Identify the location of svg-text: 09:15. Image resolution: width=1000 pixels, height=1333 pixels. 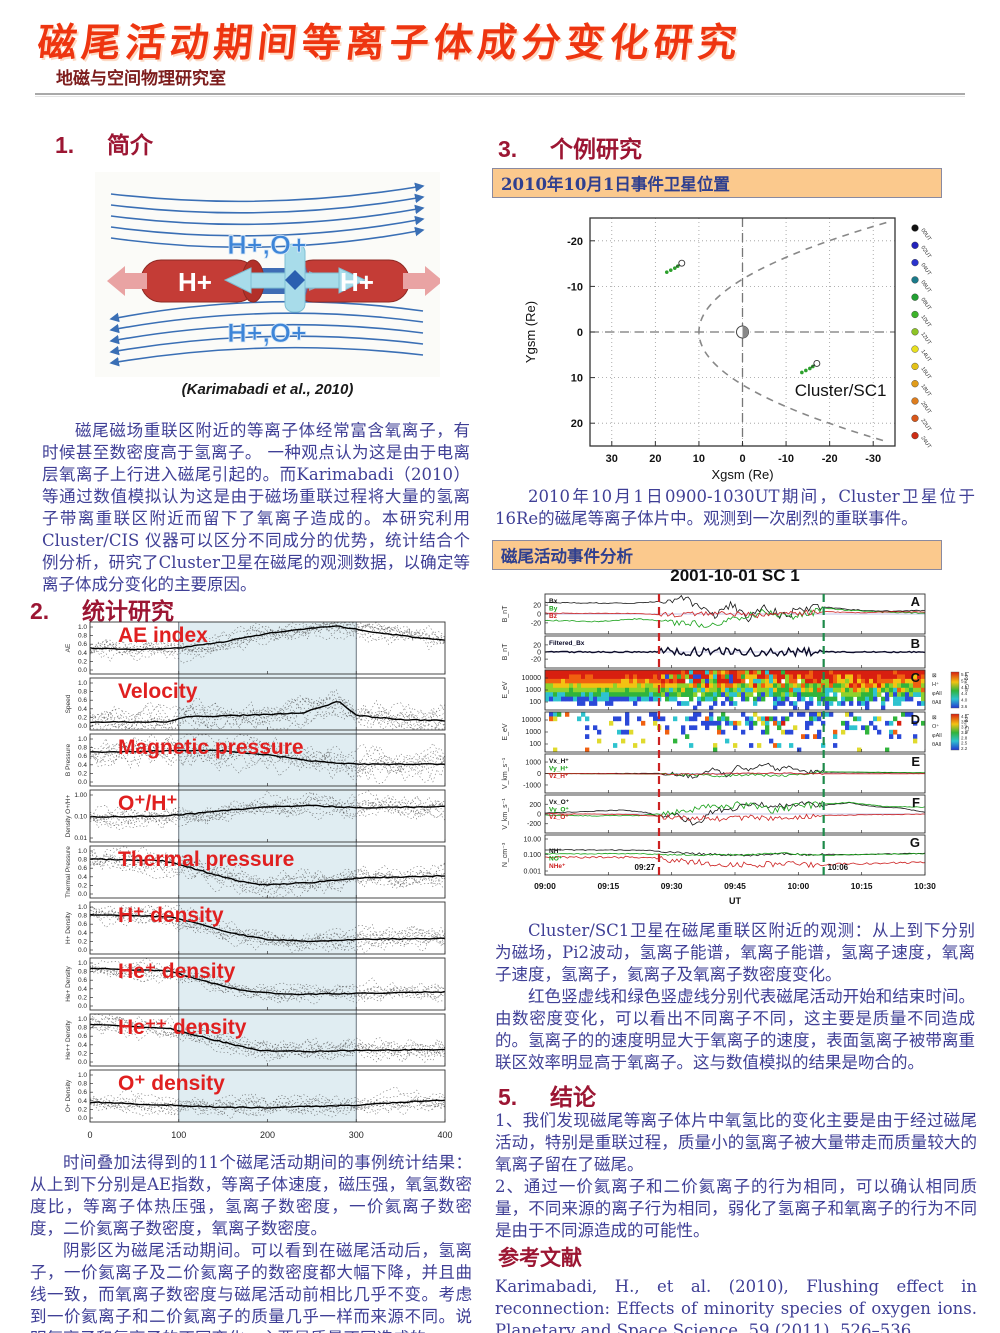
(608, 886).